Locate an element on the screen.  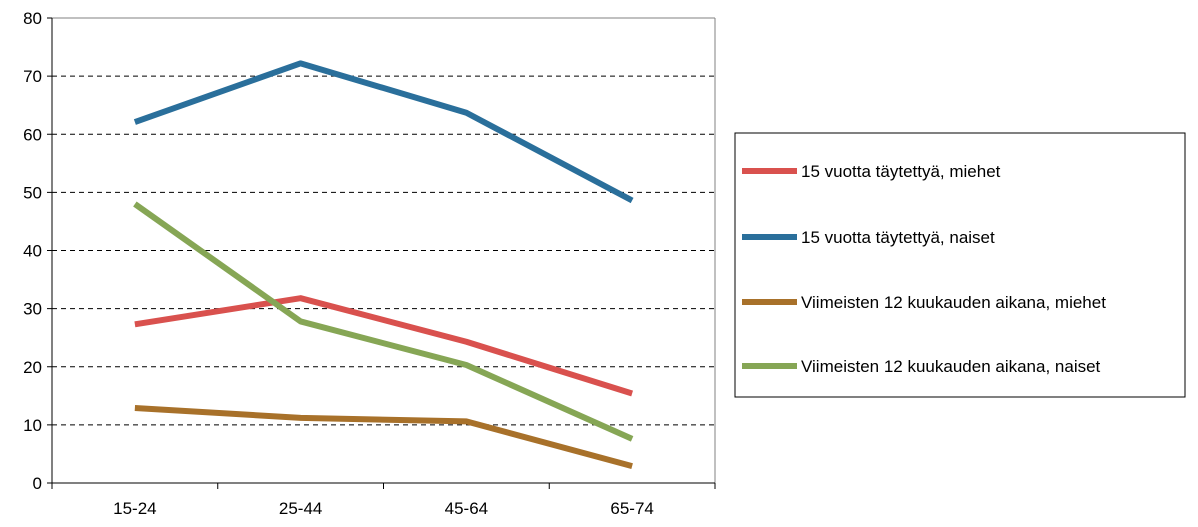
y-tick-label: 30 is located at coordinates (32, 309).